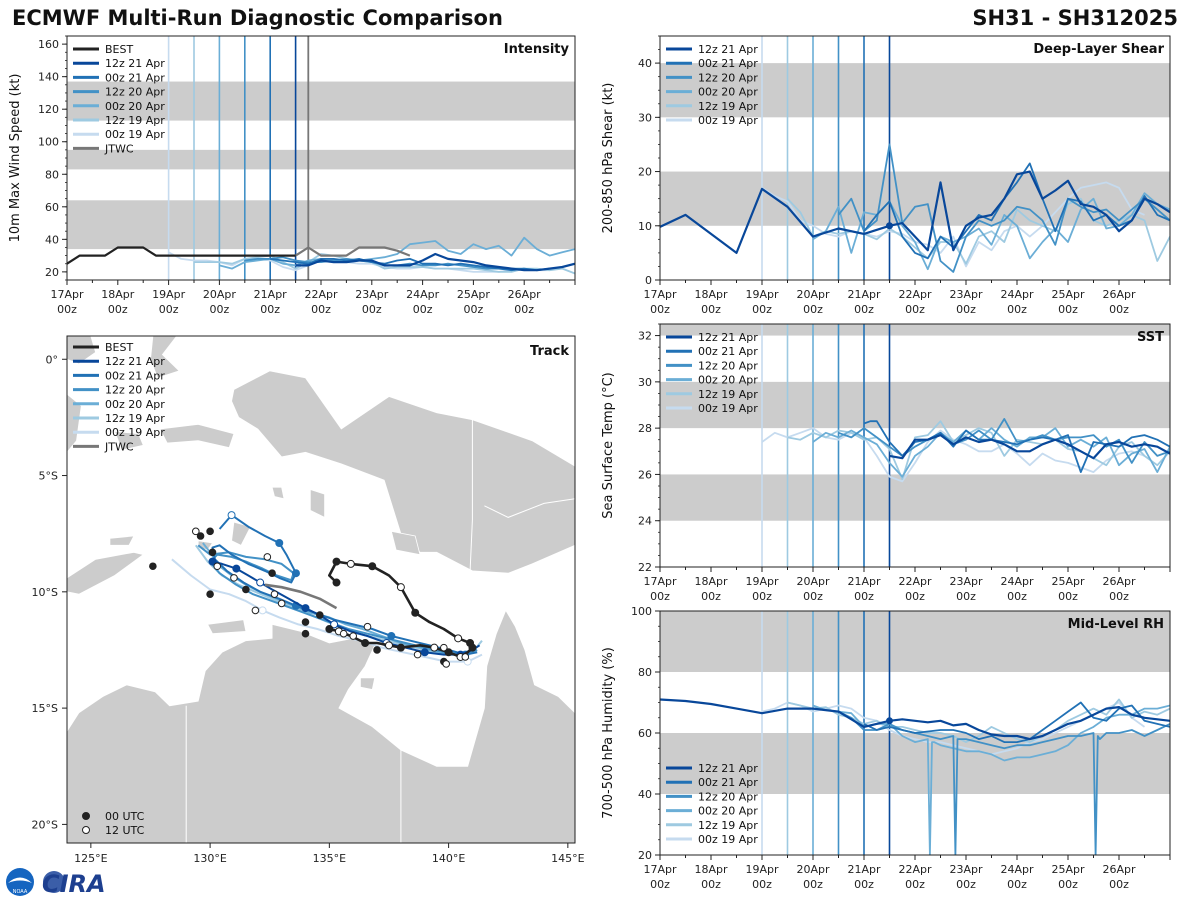 The image size is (1200, 900). What do you see at coordinates (641, 611) in the screenshot?
I see `rh-ytick-label: 100` at bounding box center [641, 611].